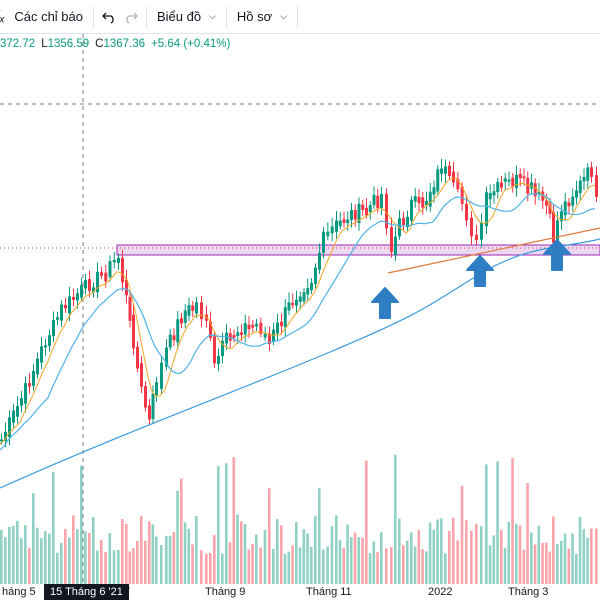 The height and width of the screenshot is (600, 600). What do you see at coordinates (19, 592) in the screenshot?
I see `time-axis-label: háng 5` at bounding box center [19, 592].